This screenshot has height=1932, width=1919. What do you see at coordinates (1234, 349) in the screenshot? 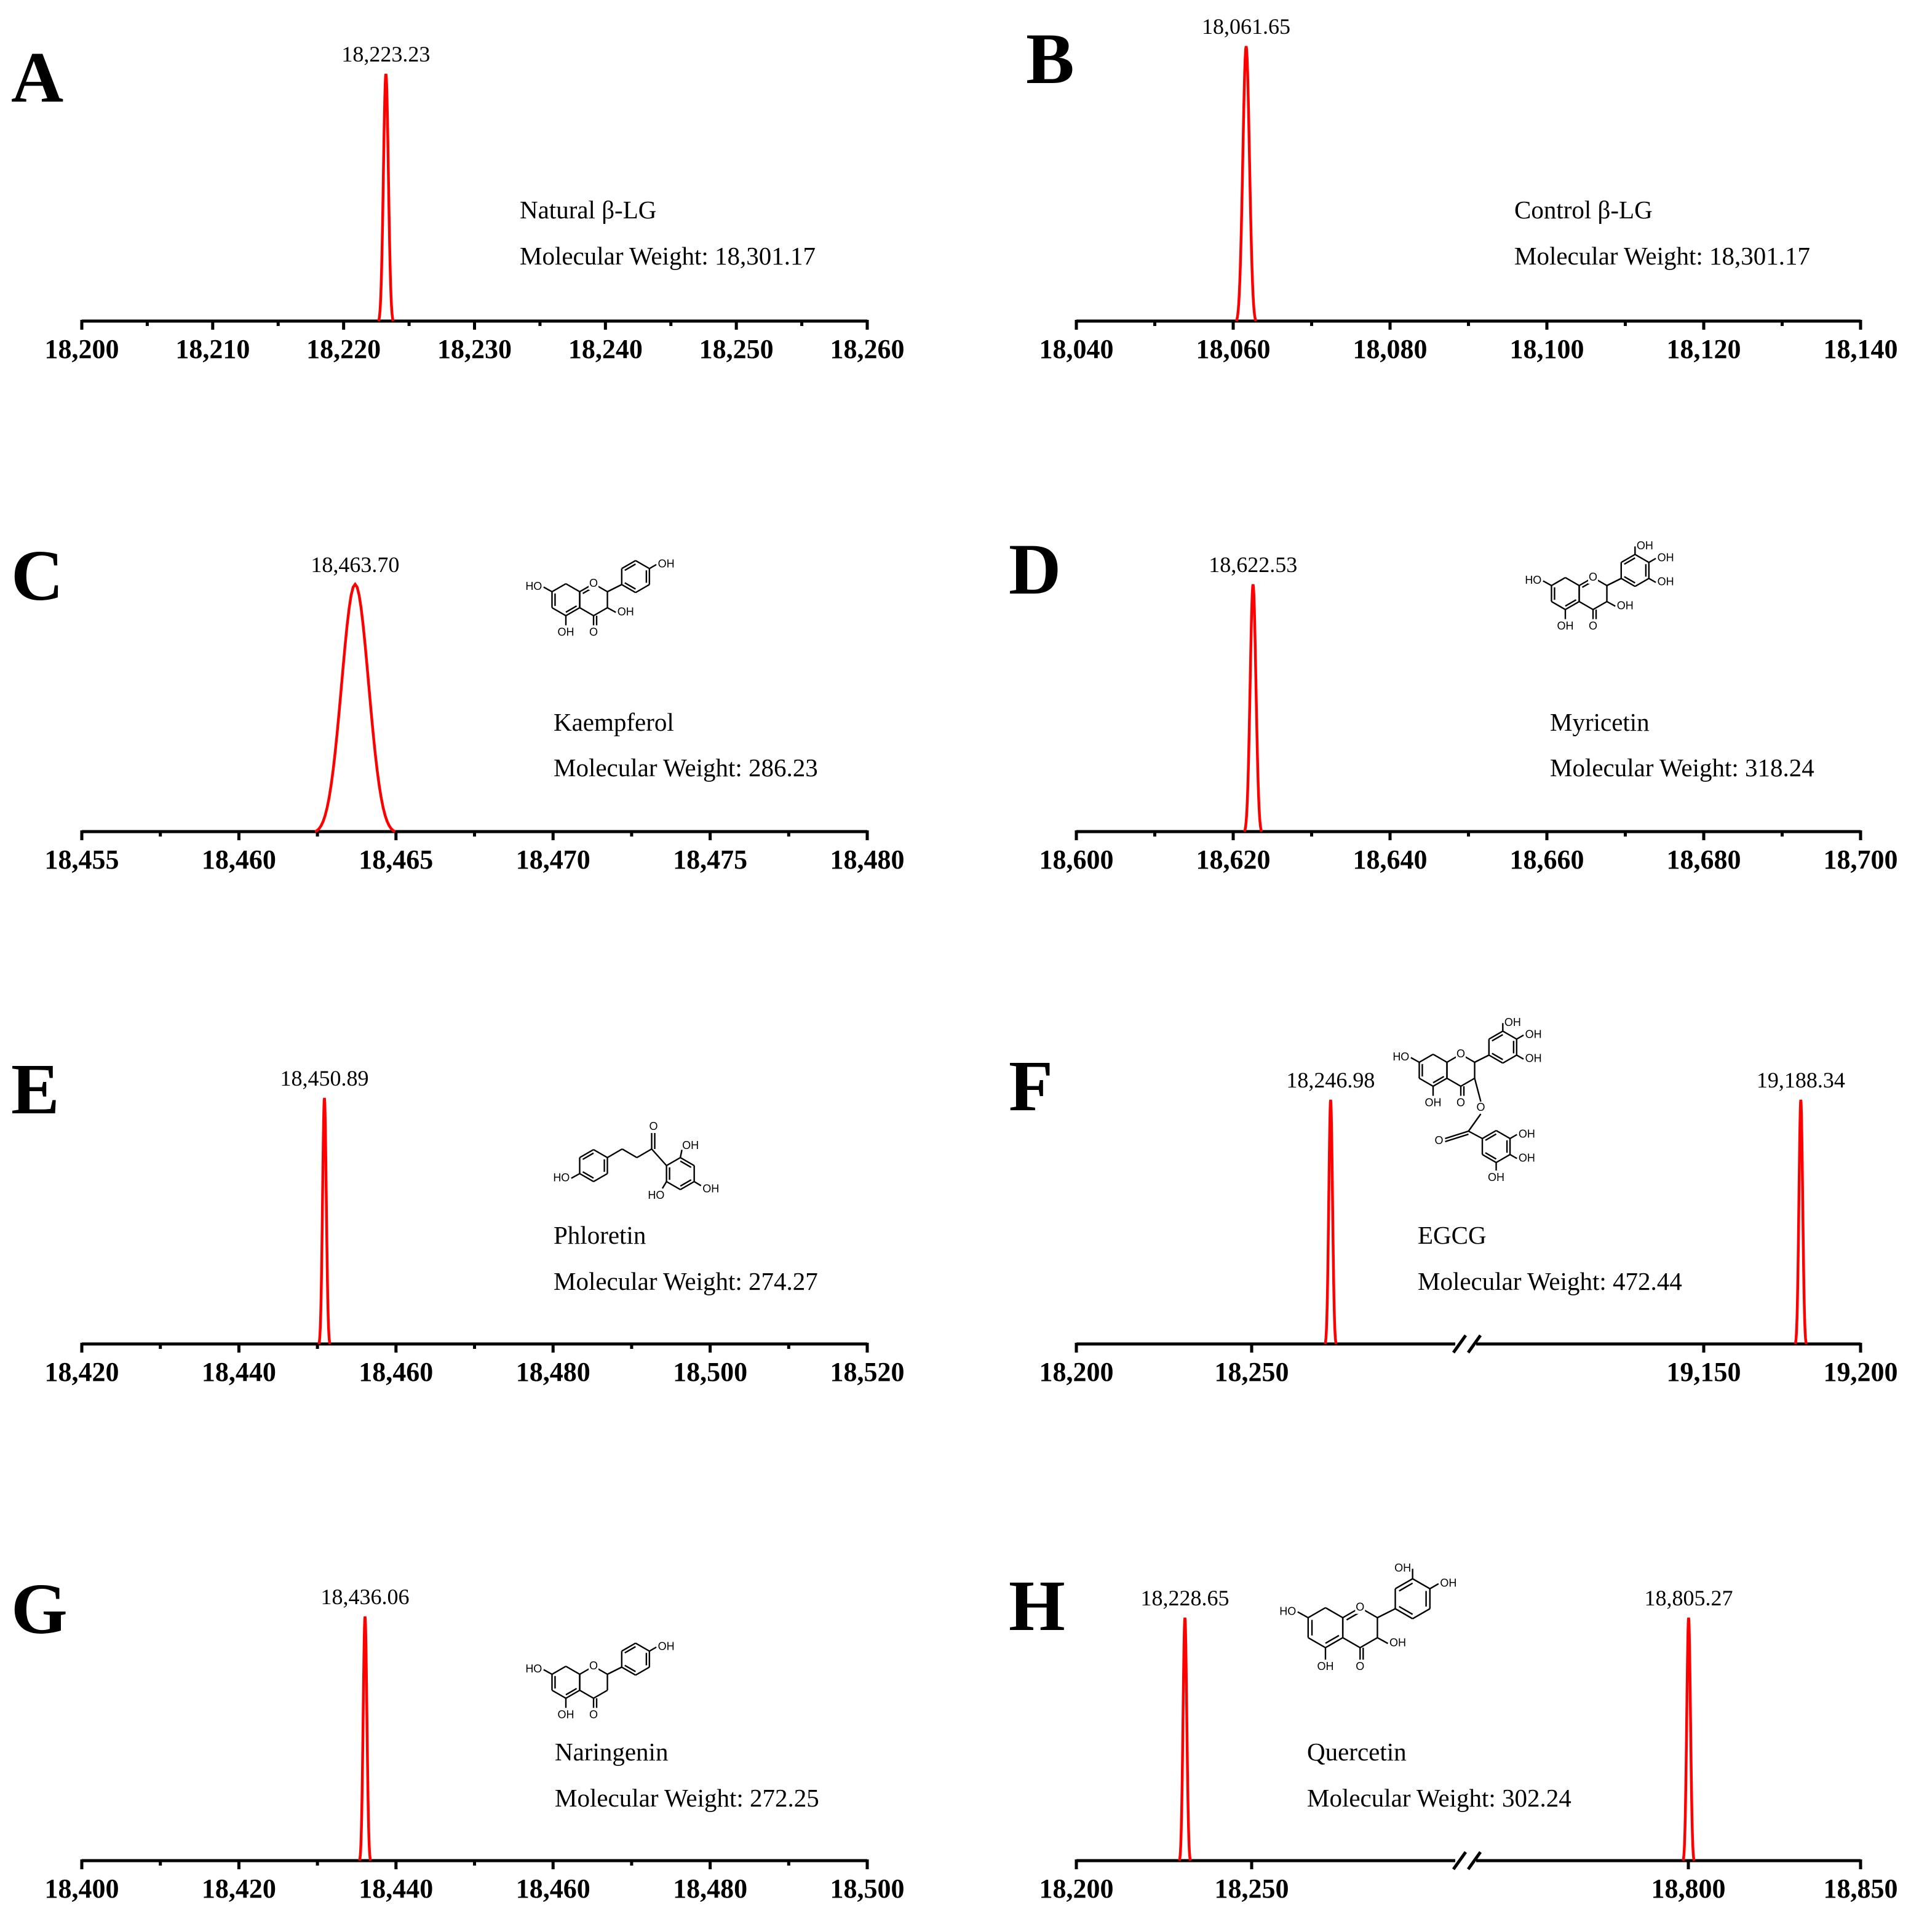
I see `x-tick-label: 18,060` at bounding box center [1234, 349].